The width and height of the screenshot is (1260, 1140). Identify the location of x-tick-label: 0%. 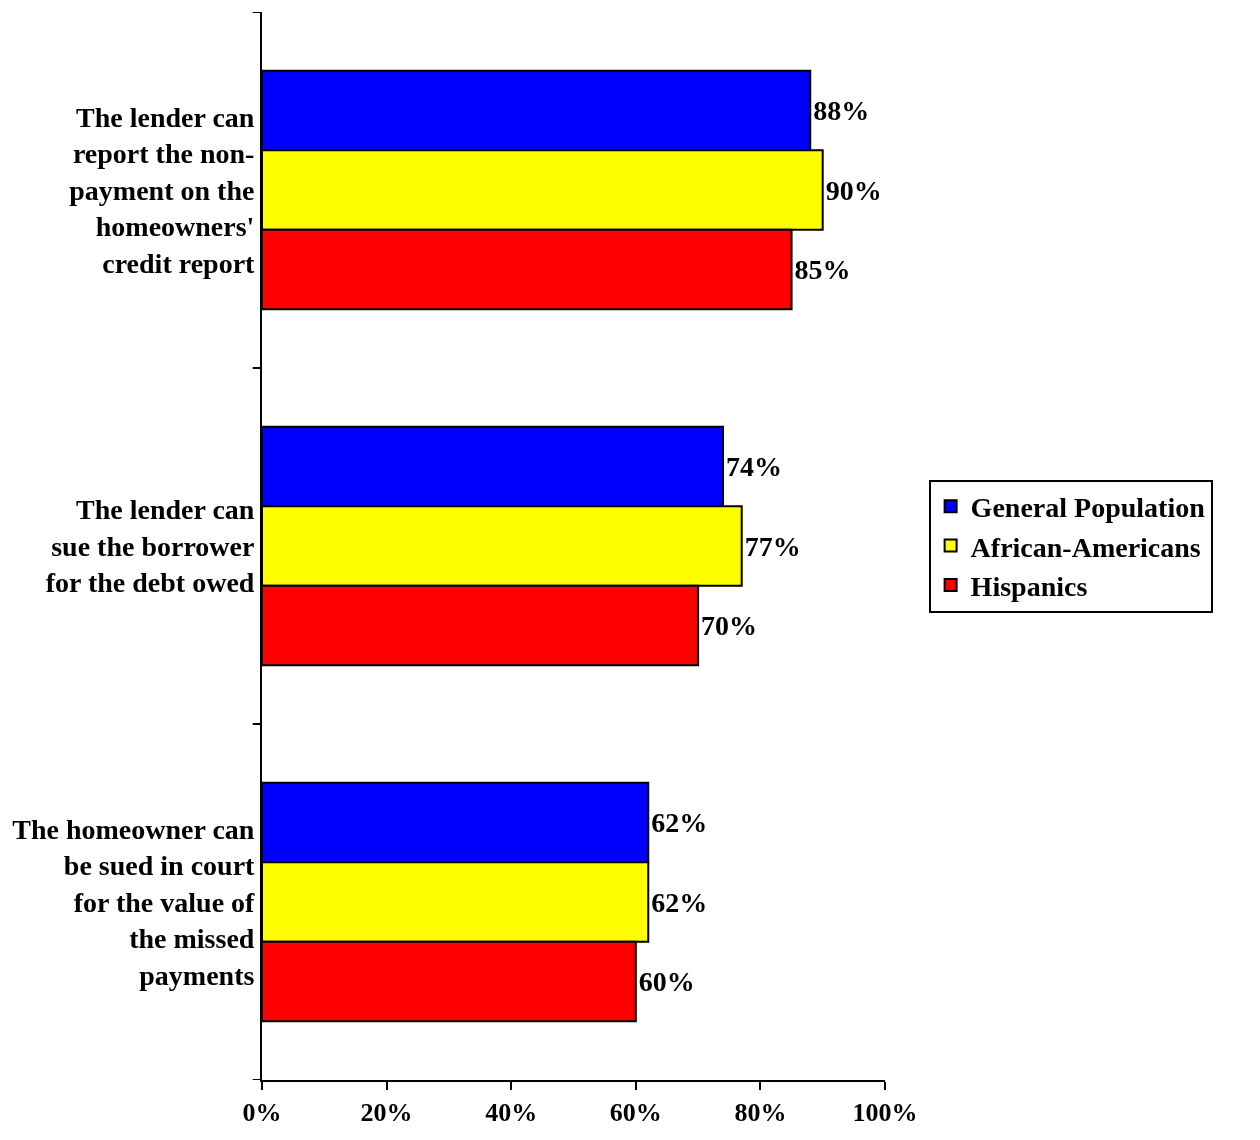
(262, 1113).